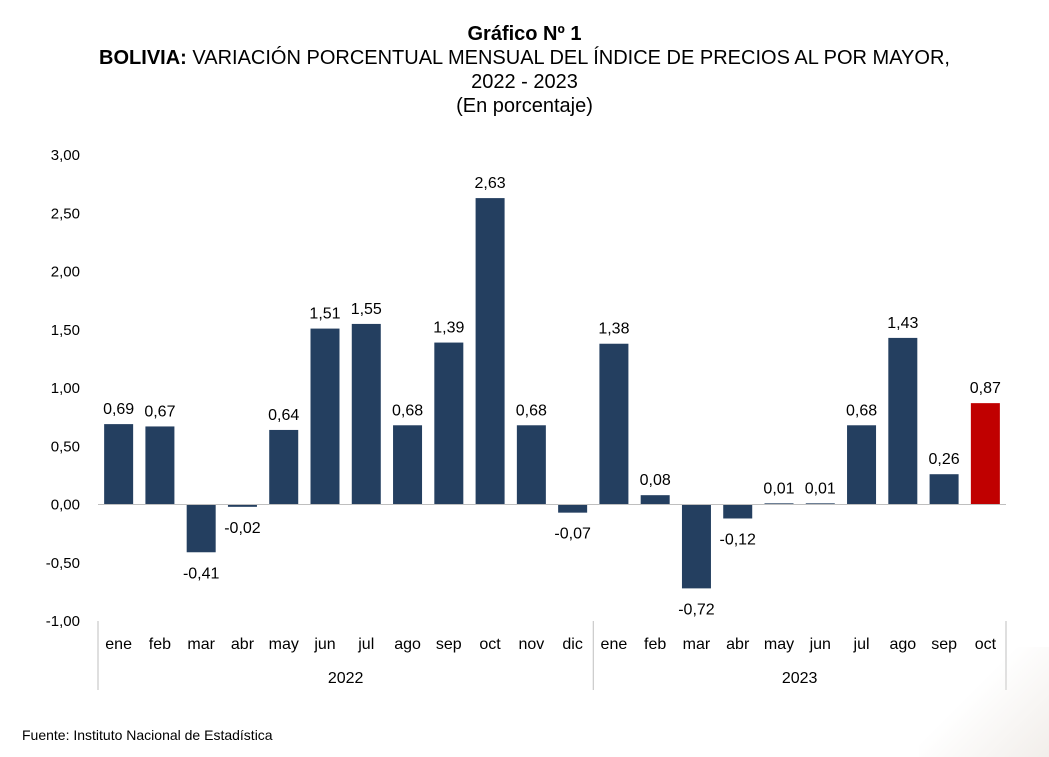  Describe the element at coordinates (490, 644) in the screenshot. I see `x-tick-label: oct` at that location.